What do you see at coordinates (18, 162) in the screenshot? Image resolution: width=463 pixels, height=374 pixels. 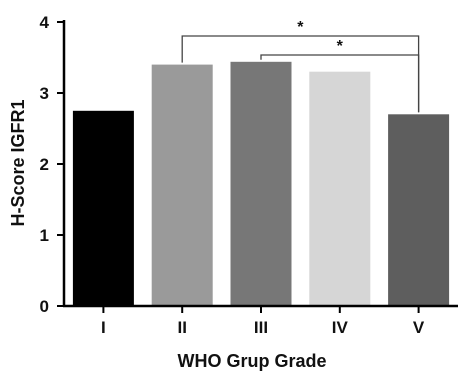 I see `y-axis-title: H-Score IGFR1` at bounding box center [18, 162].